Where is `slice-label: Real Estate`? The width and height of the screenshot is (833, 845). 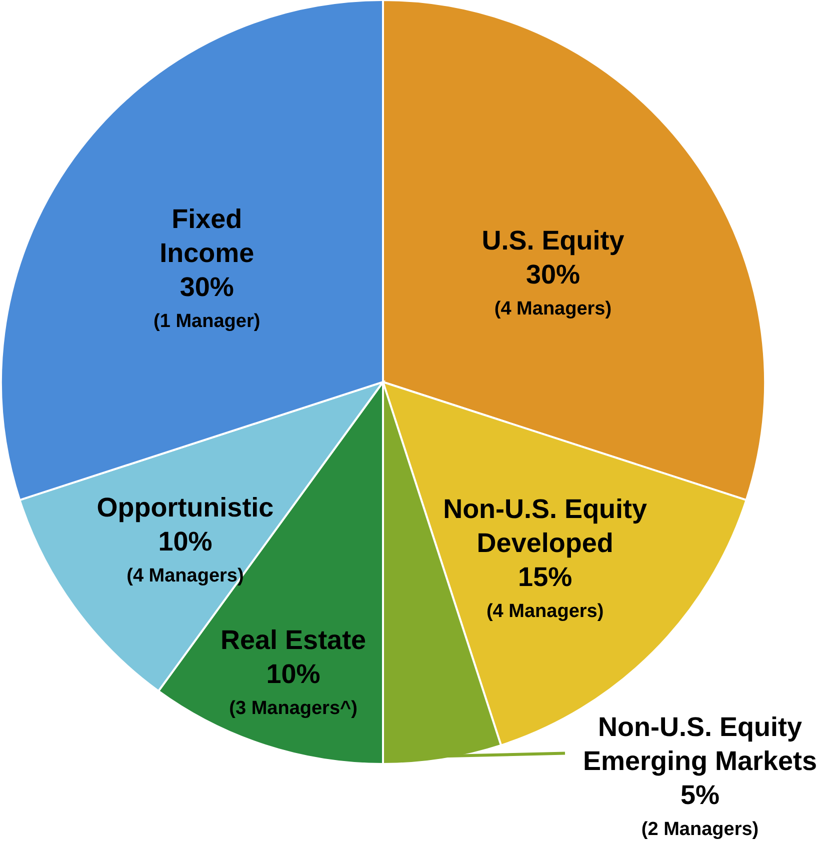 slice-label: Real Estate is located at coordinates (293, 640).